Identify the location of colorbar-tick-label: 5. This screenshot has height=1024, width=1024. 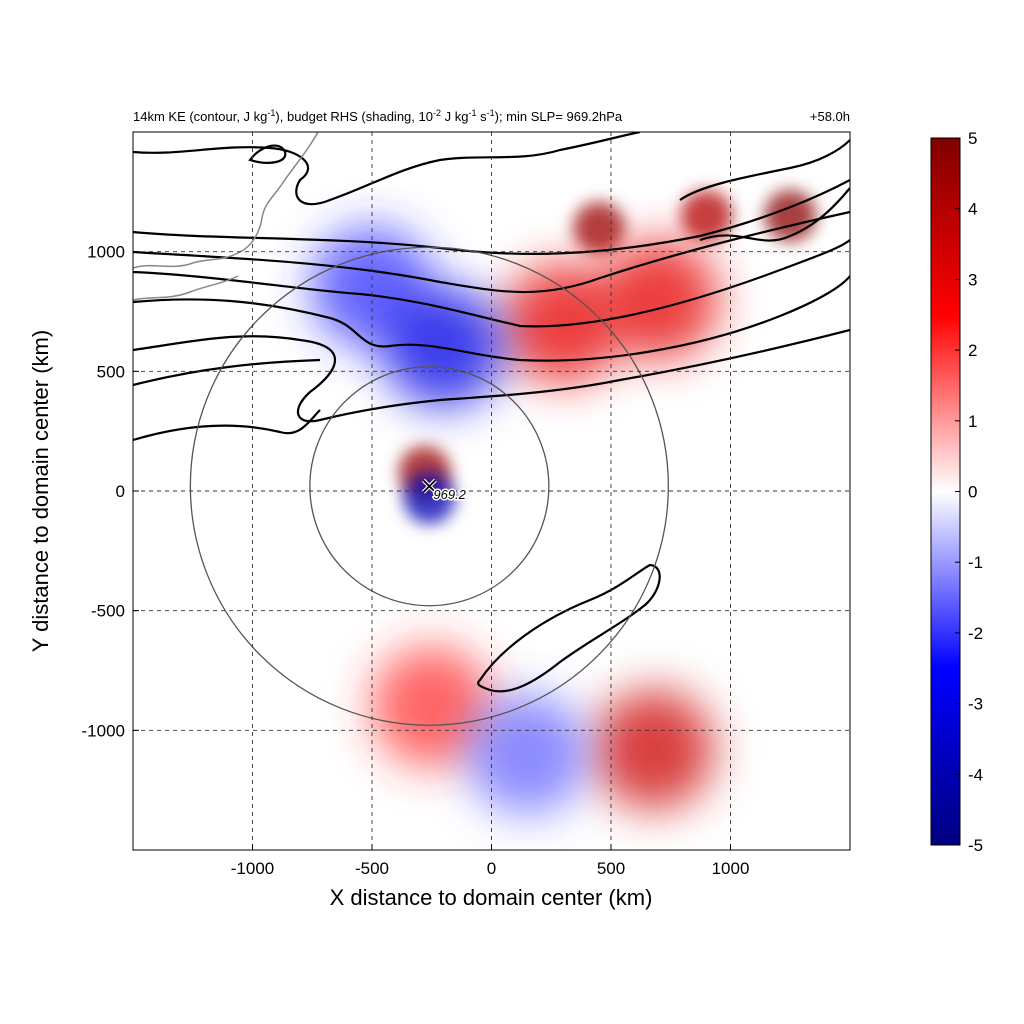
(972, 138).